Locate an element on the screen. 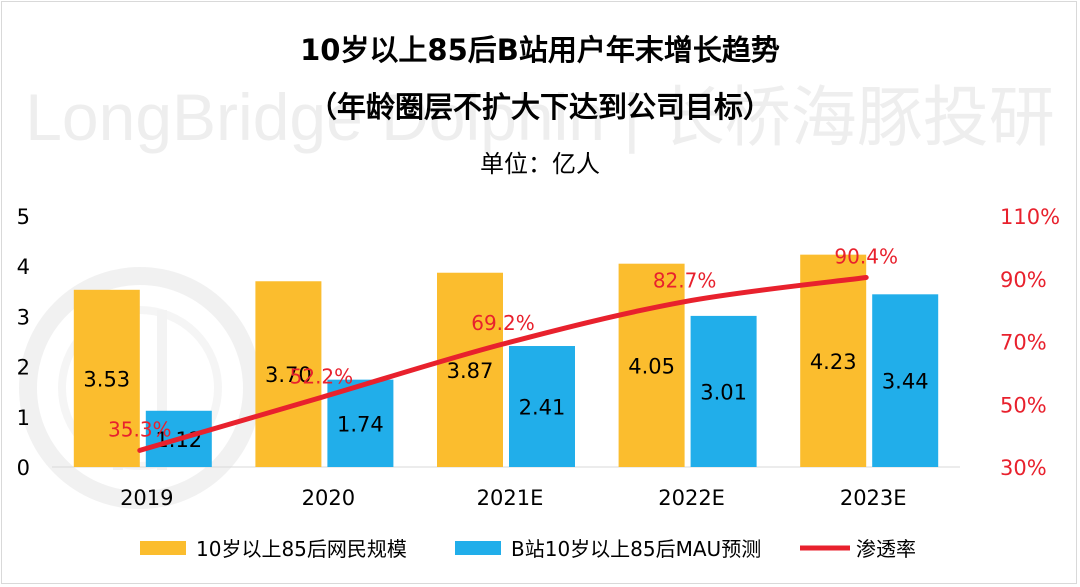 The width and height of the screenshot is (1080, 587). watermark: LongBridge Dolphin | 长桥海豚投研 is located at coordinates (540, 117).